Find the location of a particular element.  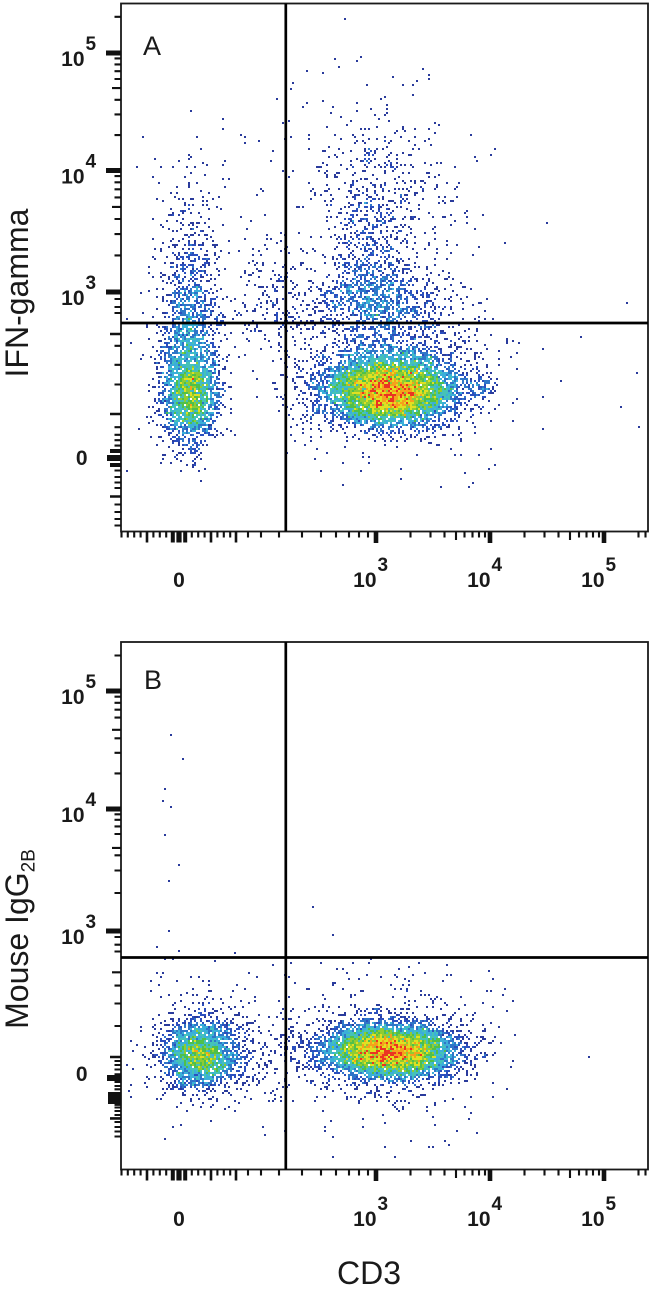

svg-text: Mouse IgG2B is located at coordinates (20, 939).